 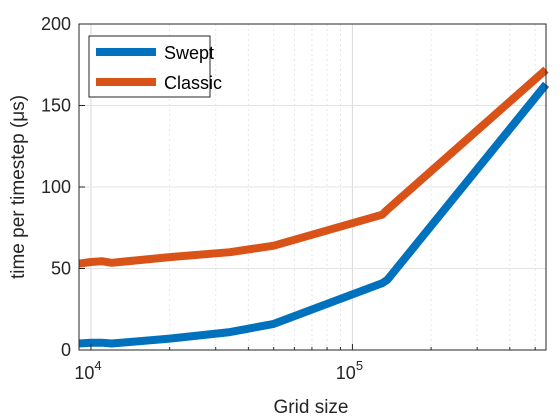 I want to click on y-tick-label: 50, so click(x=61, y=269).